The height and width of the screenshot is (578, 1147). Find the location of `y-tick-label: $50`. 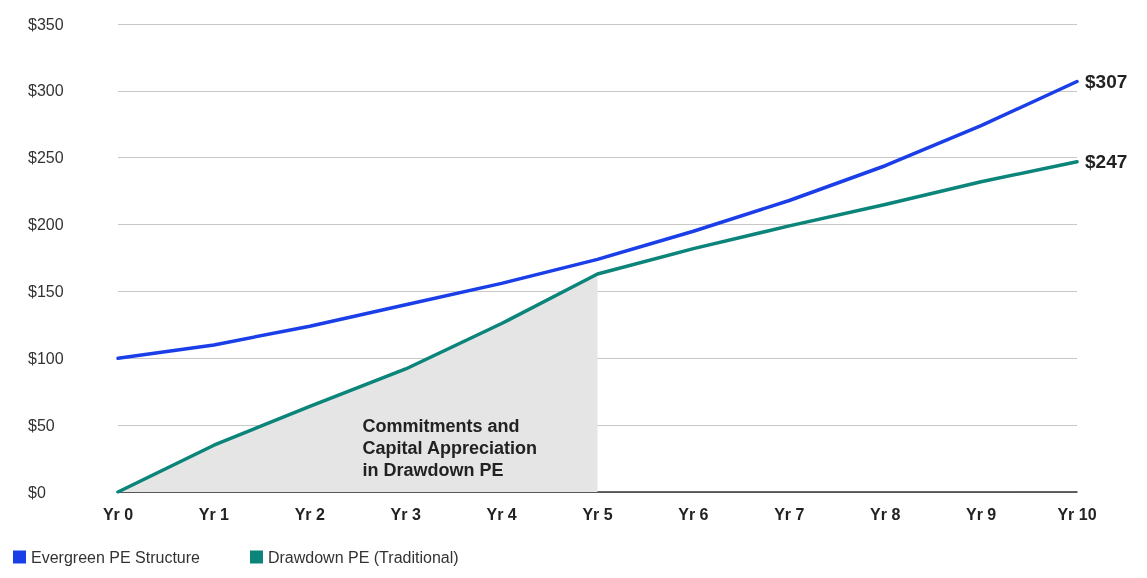

y-tick-label: $50 is located at coordinates (41, 425).